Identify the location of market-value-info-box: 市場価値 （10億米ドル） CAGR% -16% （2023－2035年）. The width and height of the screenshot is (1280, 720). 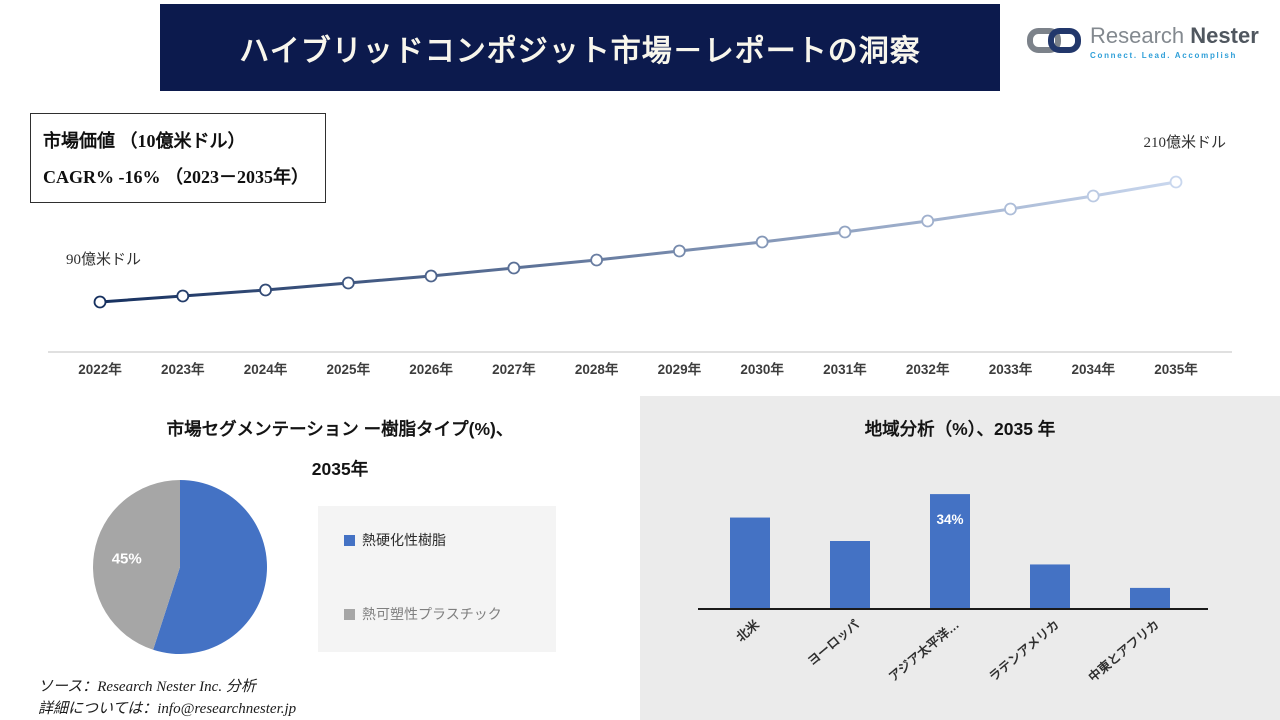
(178, 158).